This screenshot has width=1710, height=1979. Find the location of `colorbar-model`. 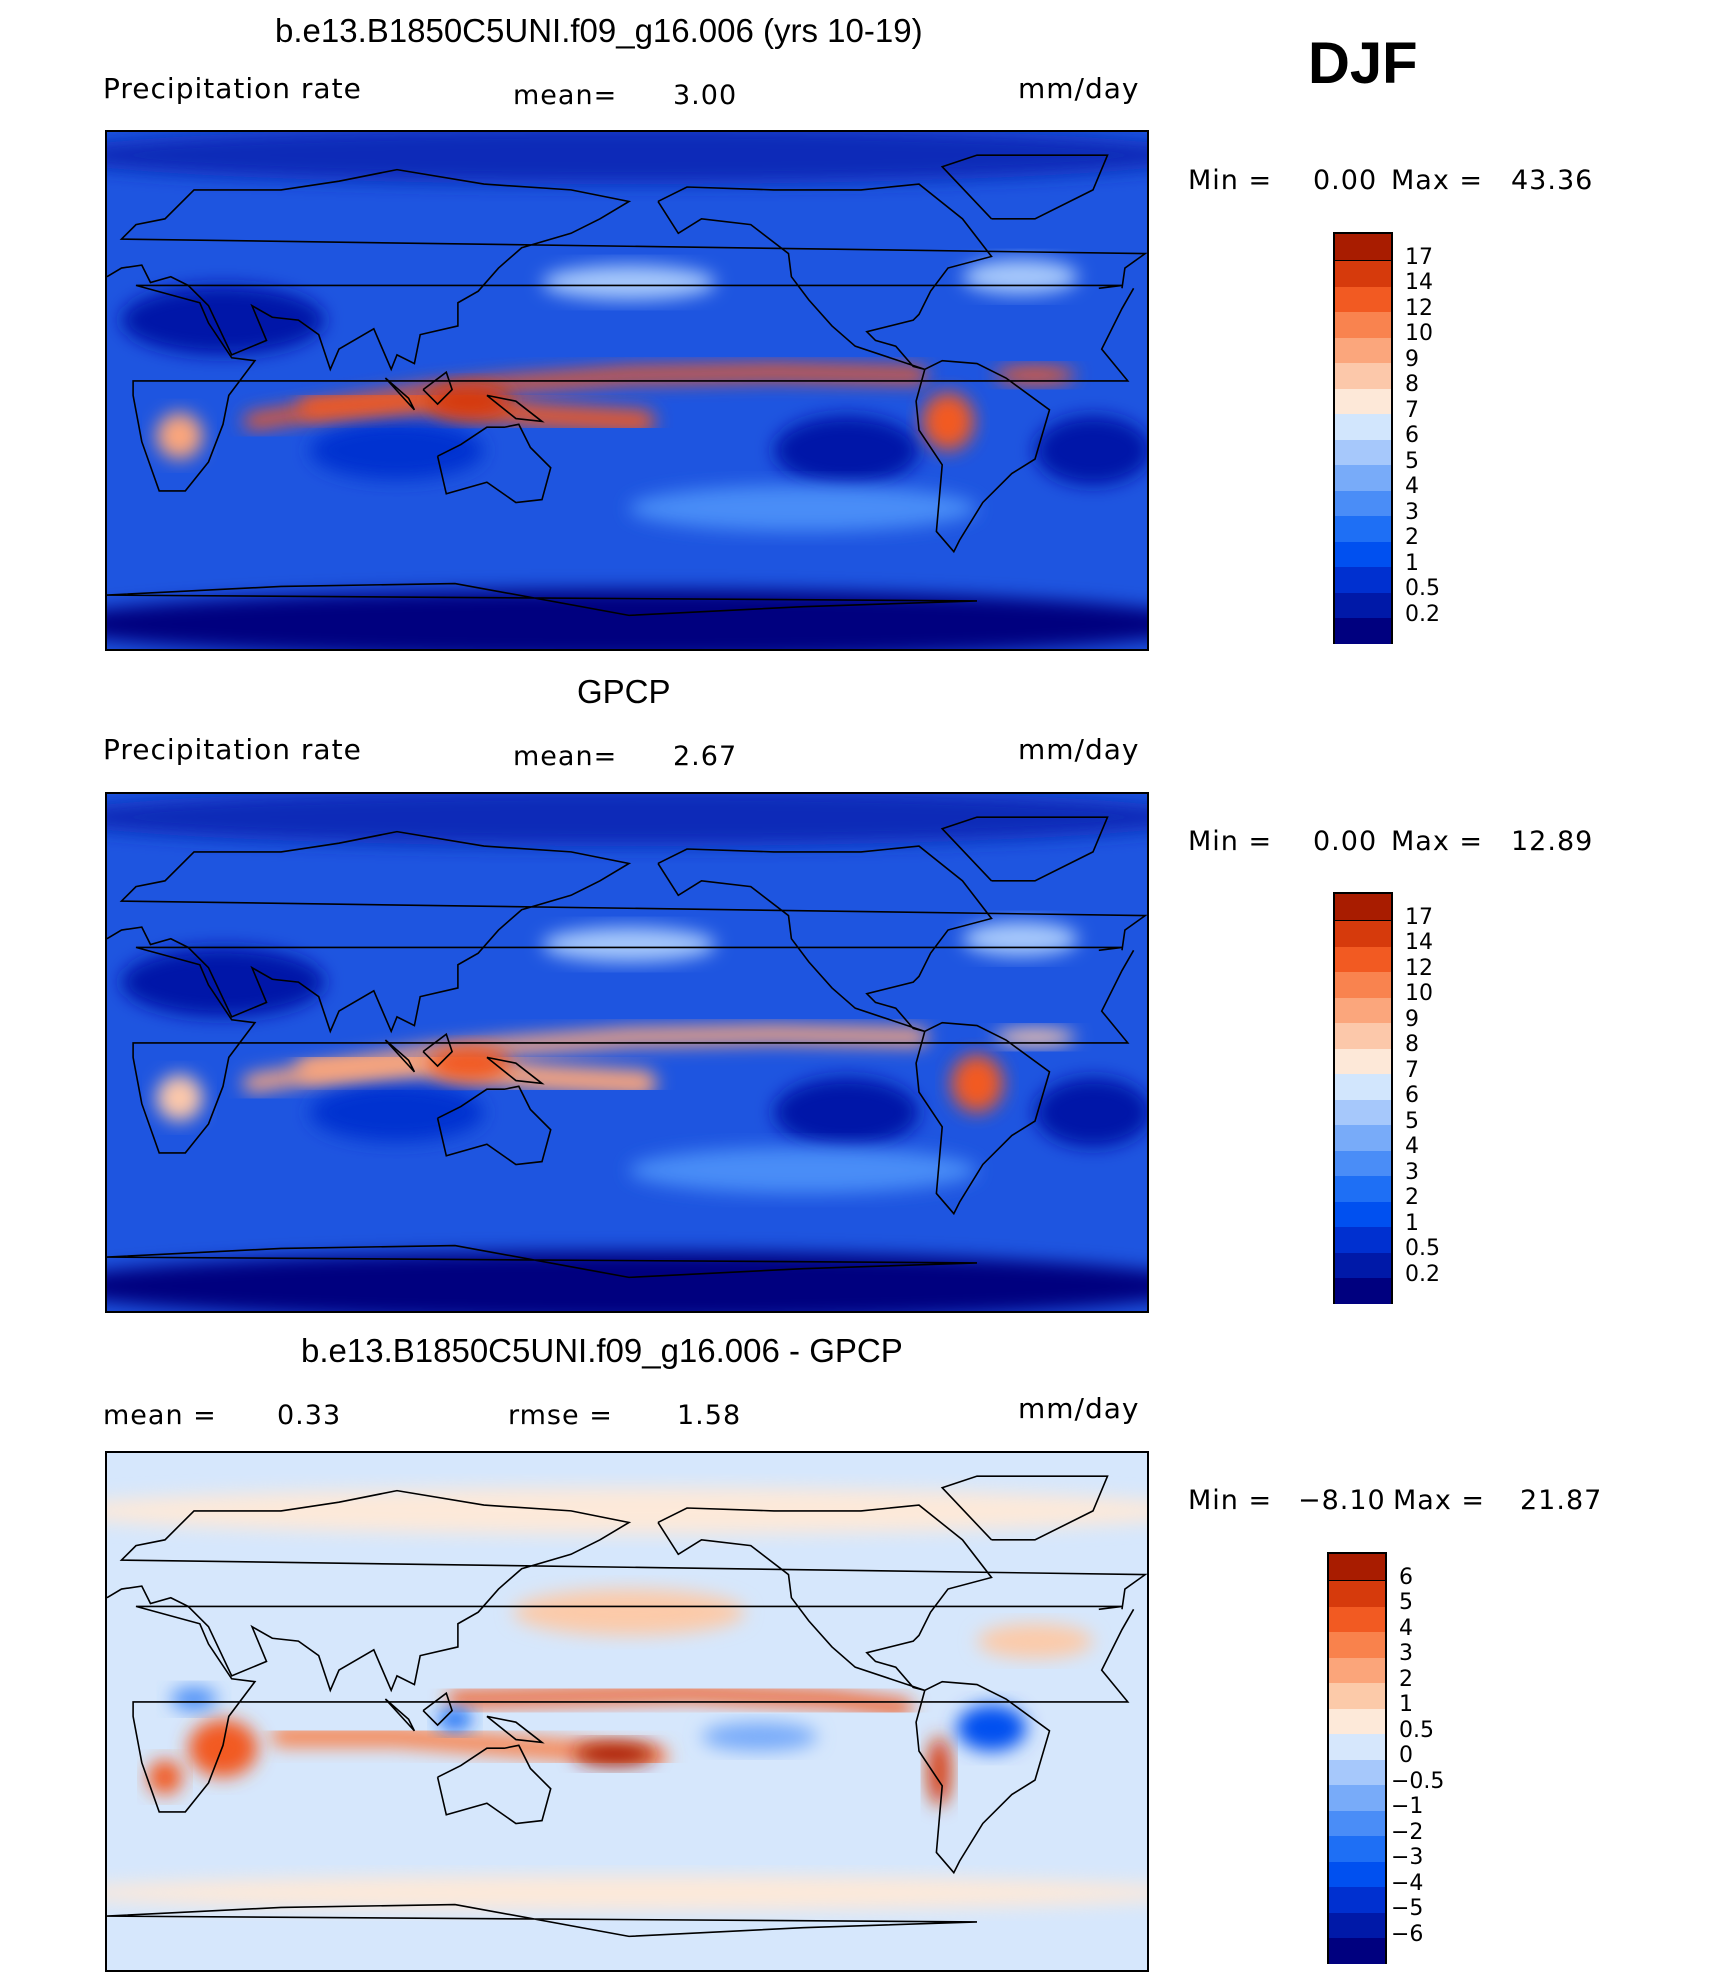

colorbar-model is located at coordinates (1363, 438).